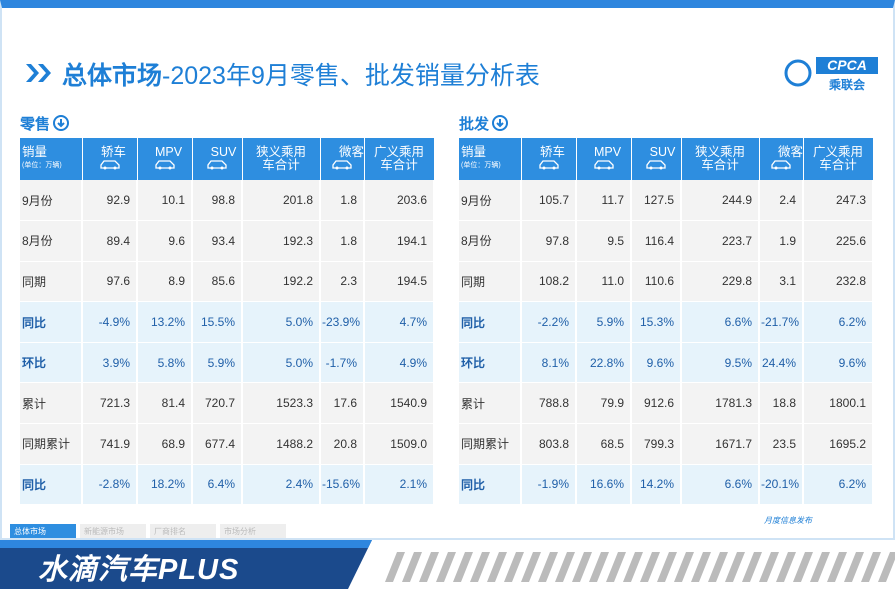 The image size is (895, 589). I want to click on column-header-text: MPV, so click(168, 151).